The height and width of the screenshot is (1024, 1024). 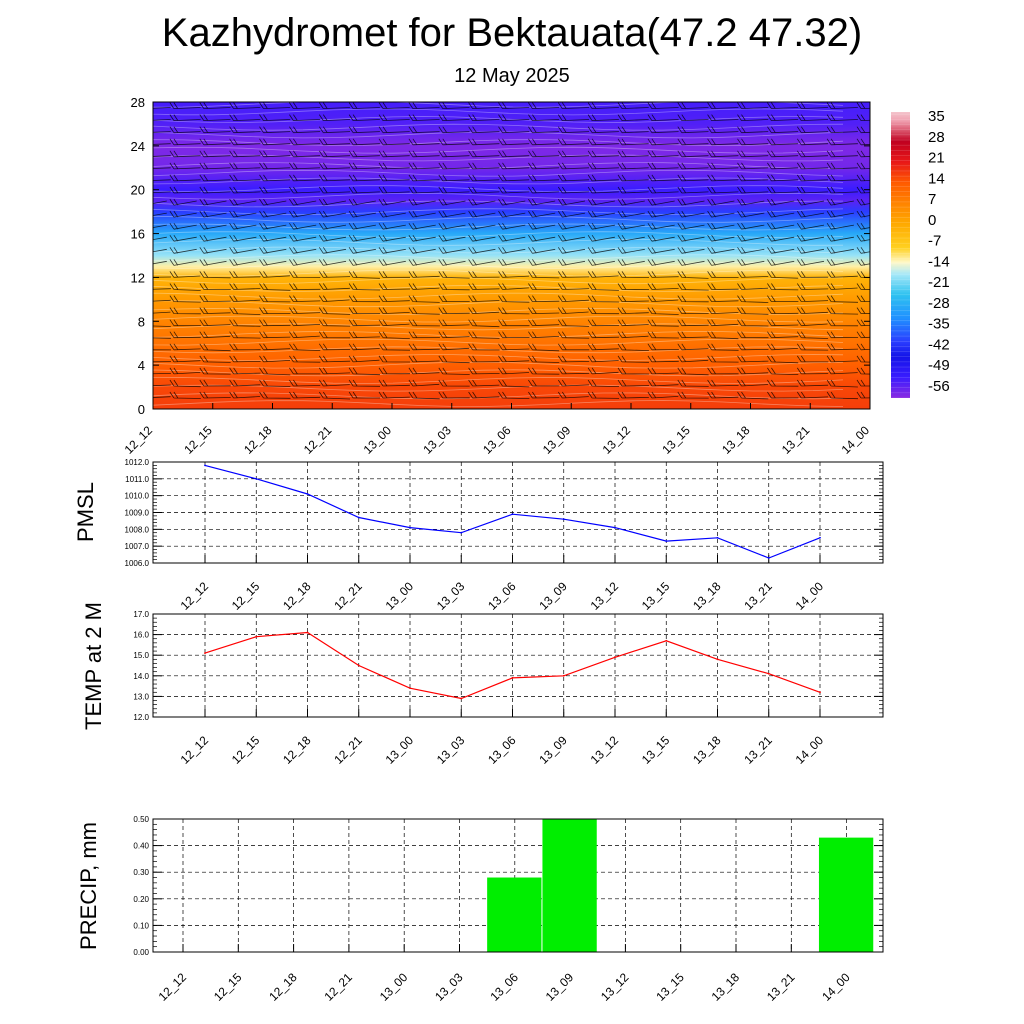 What do you see at coordinates (900, 255) in the screenshot?
I see `colorbar-fill` at bounding box center [900, 255].